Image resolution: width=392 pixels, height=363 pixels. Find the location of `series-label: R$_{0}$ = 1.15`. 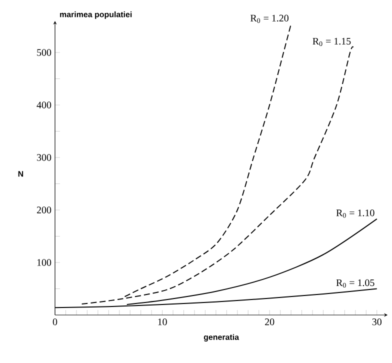

series-label: R$_{0}$ = 1.15 is located at coordinates (331, 42).